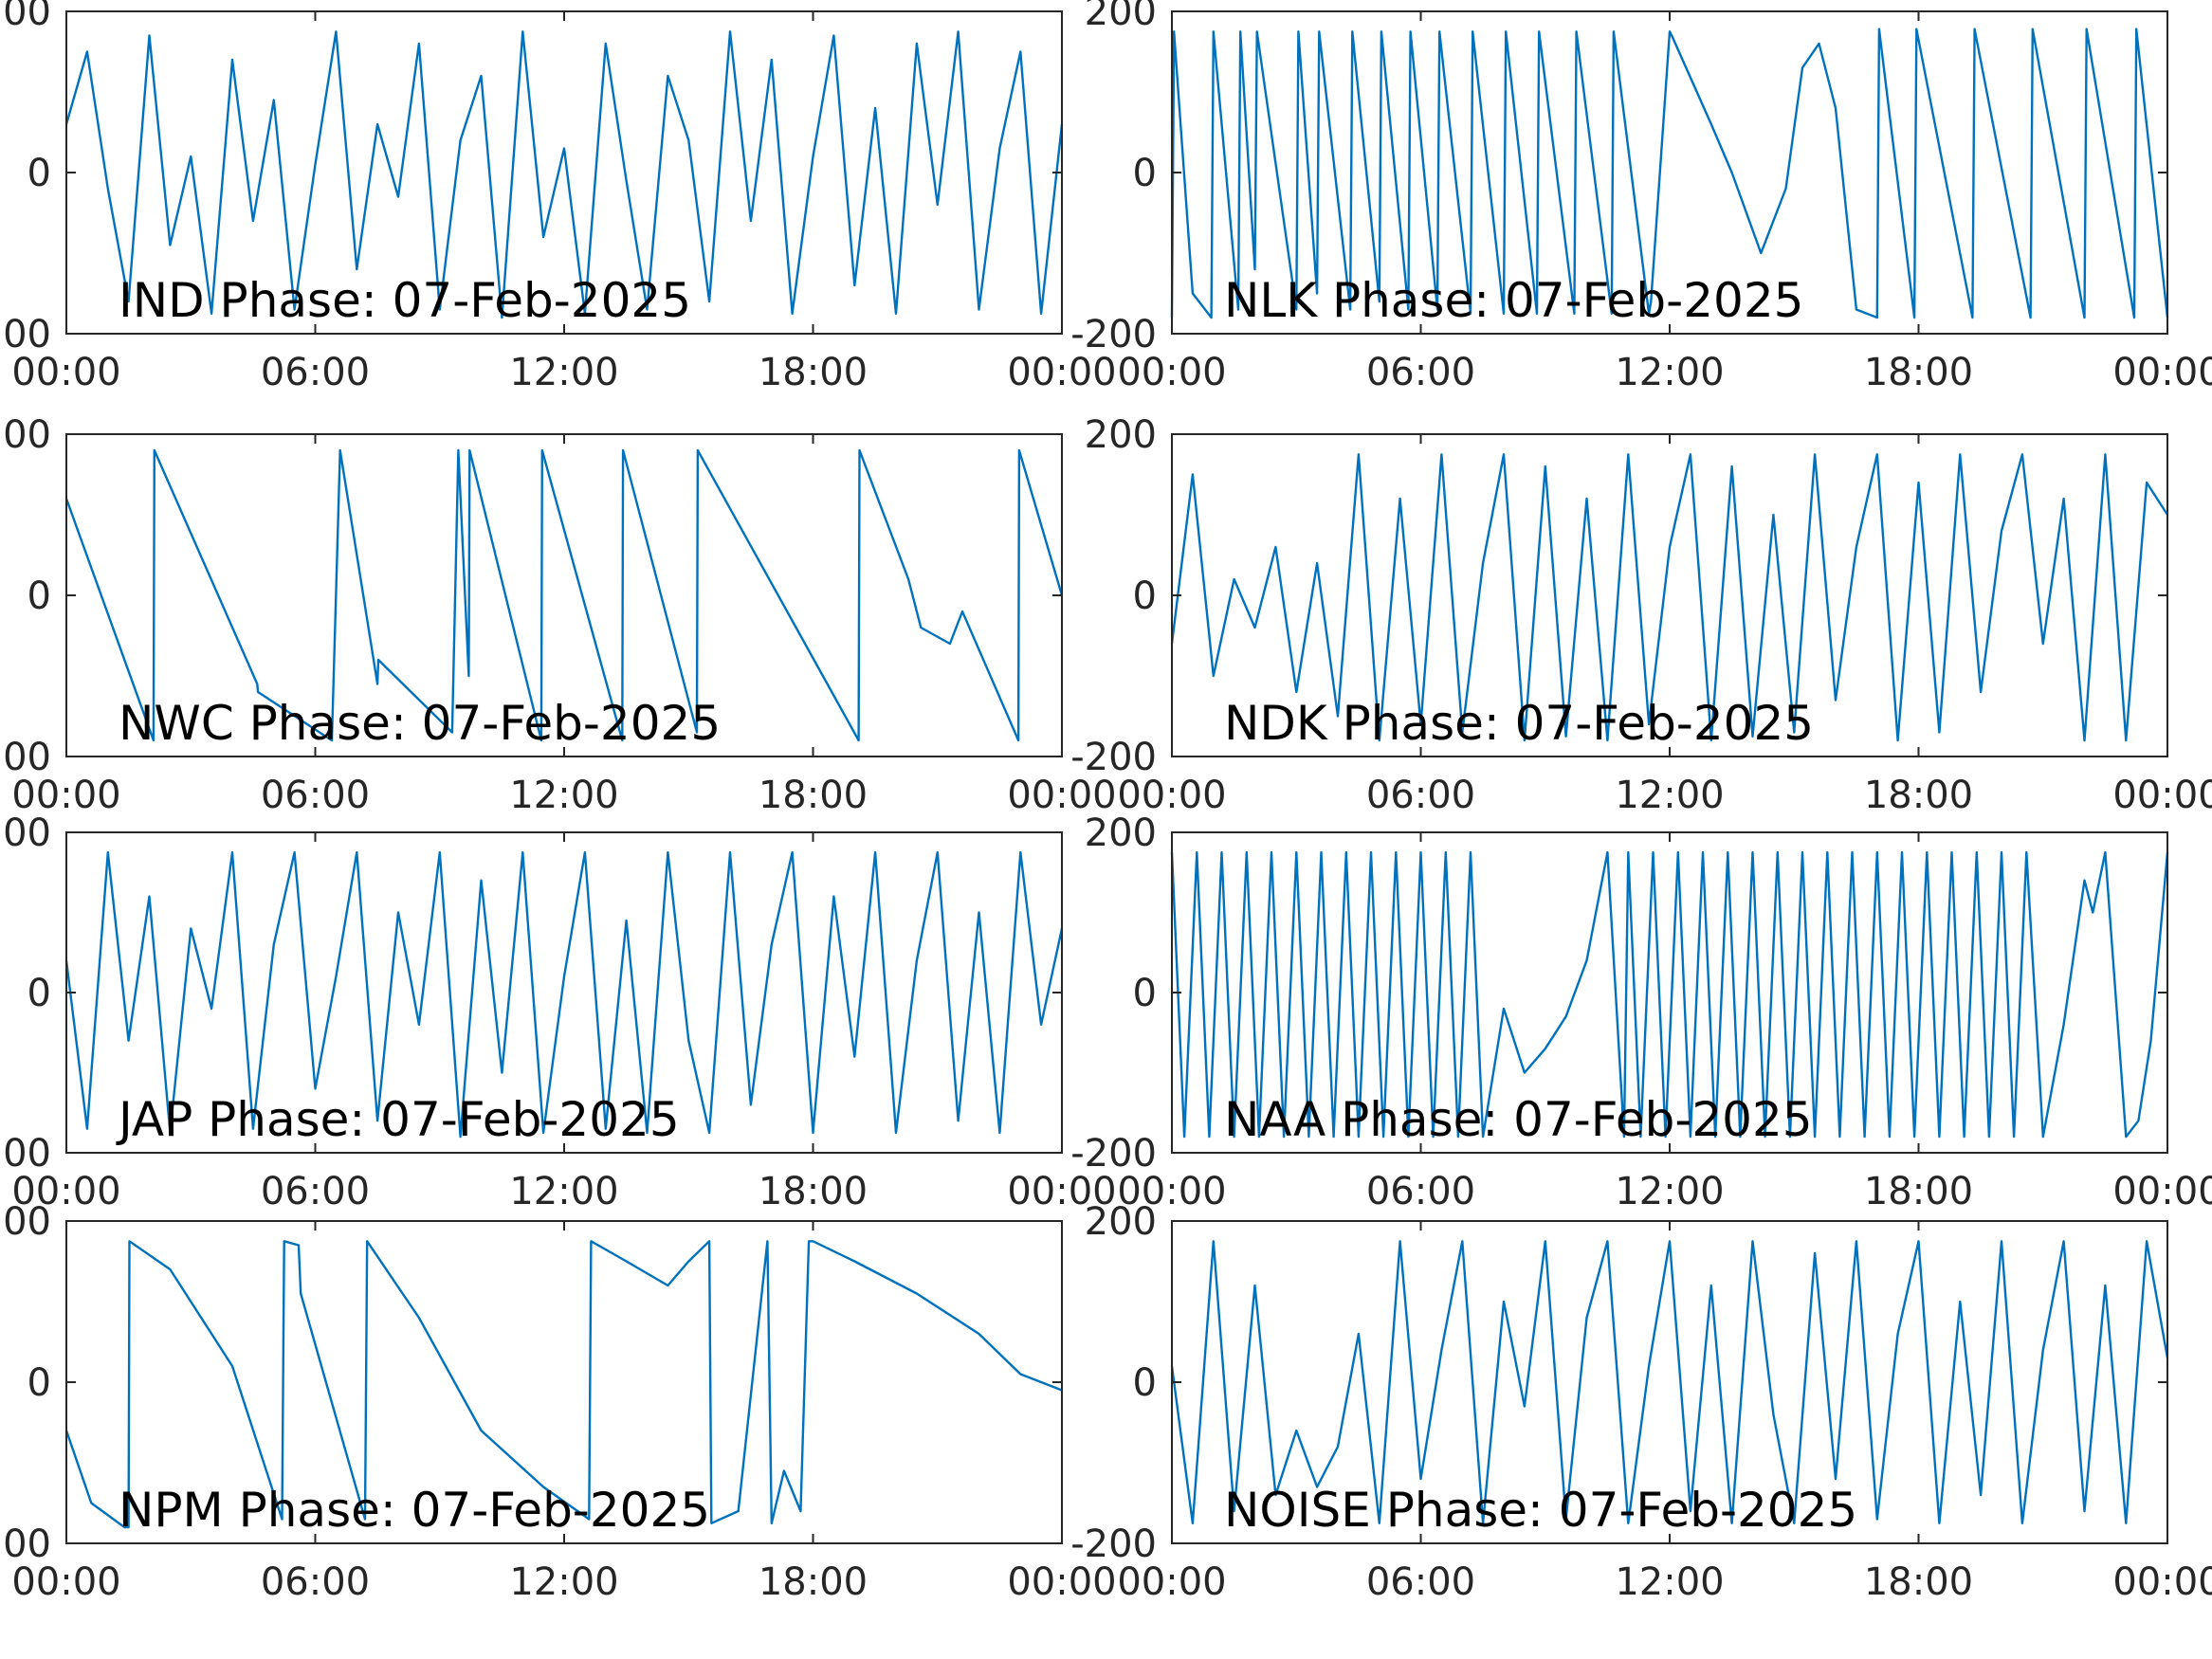 This screenshot has width=2212, height=1659. What do you see at coordinates (405, 300) in the screenshot?
I see `panel-title: IND Phase: 07-Feb-2025` at bounding box center [405, 300].